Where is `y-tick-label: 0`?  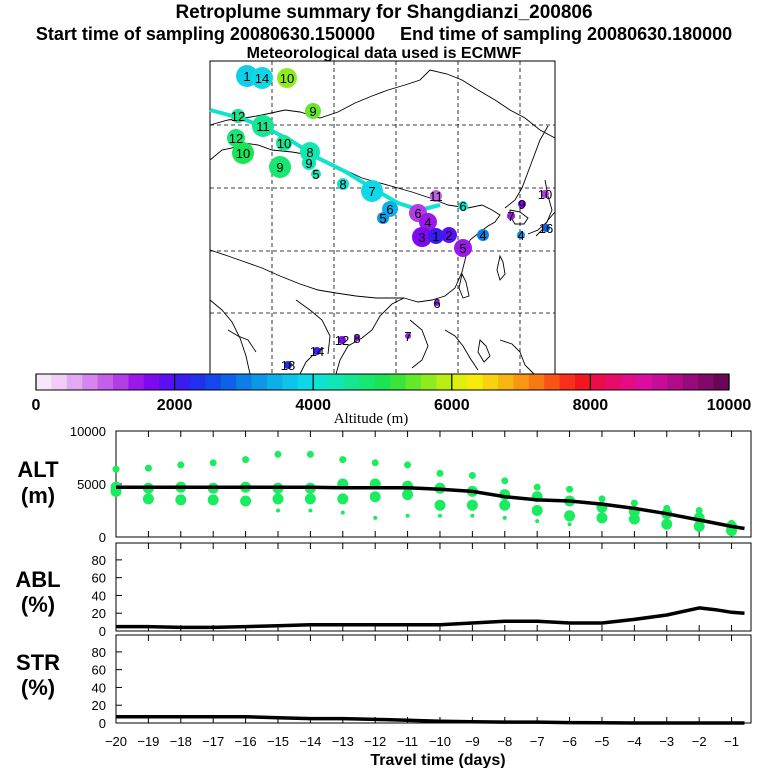
y-tick-label: 0 is located at coordinates (102, 537).